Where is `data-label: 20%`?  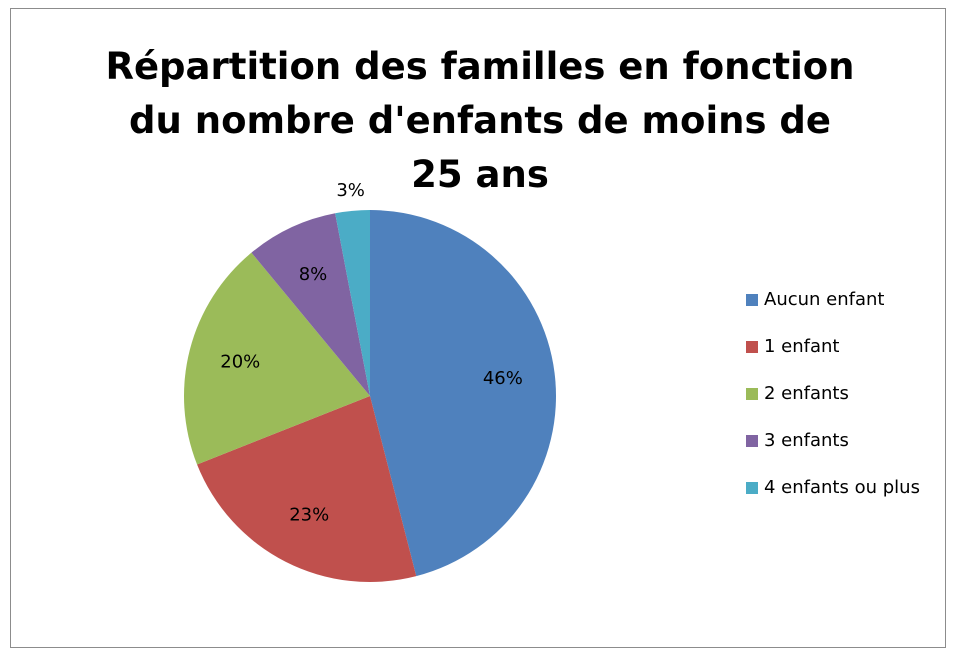
data-label: 20% is located at coordinates (240, 362).